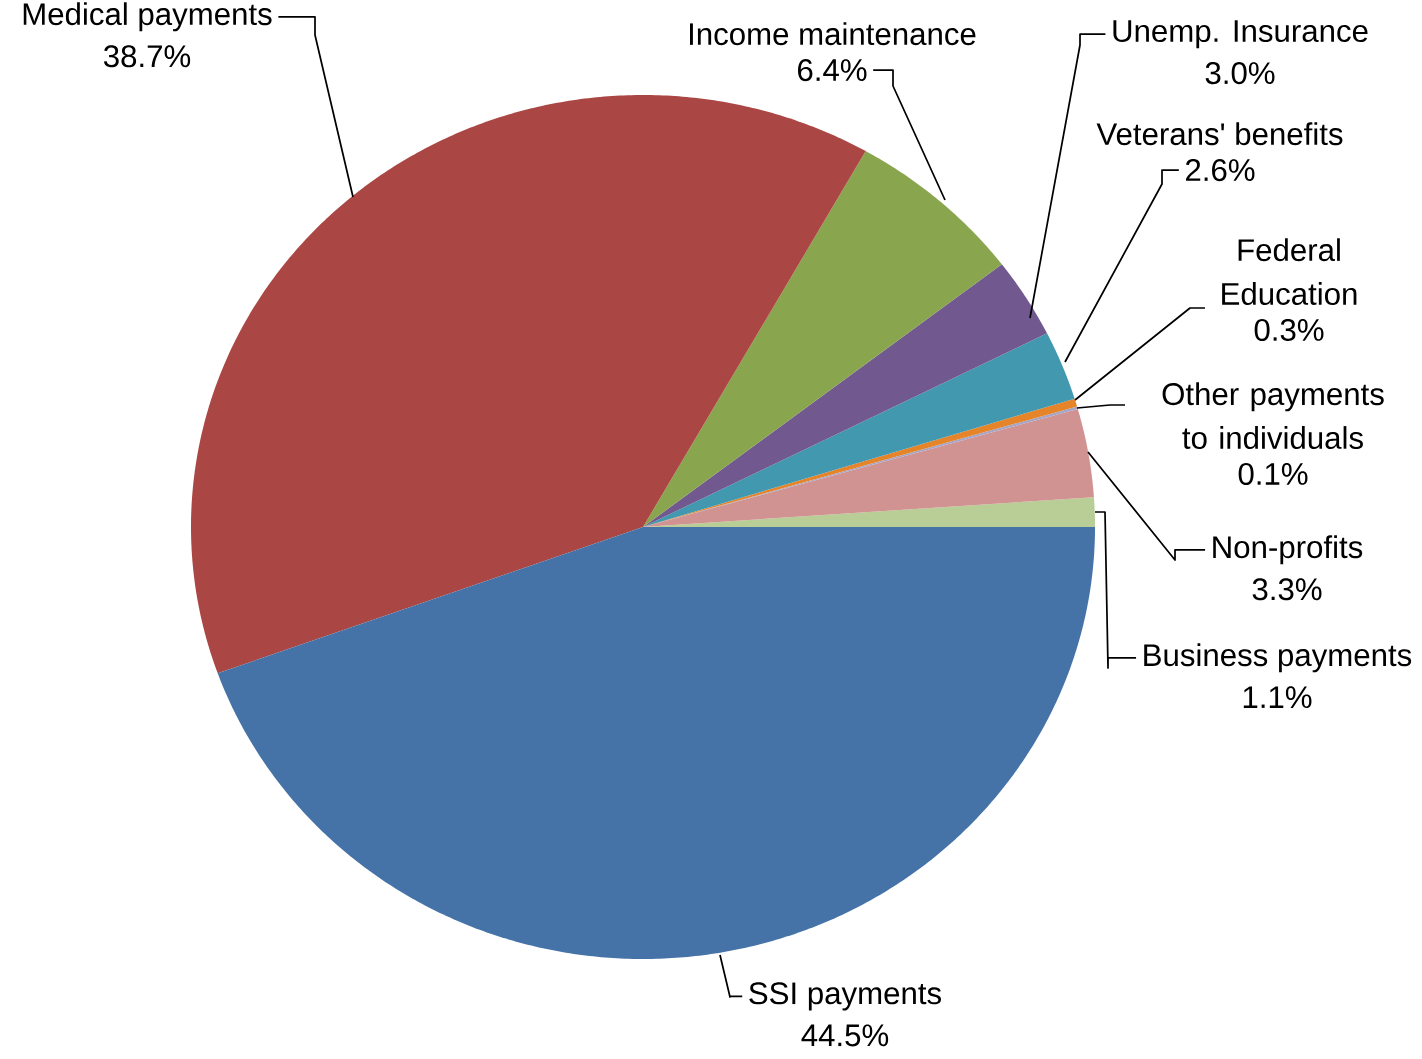 The height and width of the screenshot is (1059, 1422). Describe the element at coordinates (1287, 589) in the screenshot. I see `data-label: 3.3%` at that location.